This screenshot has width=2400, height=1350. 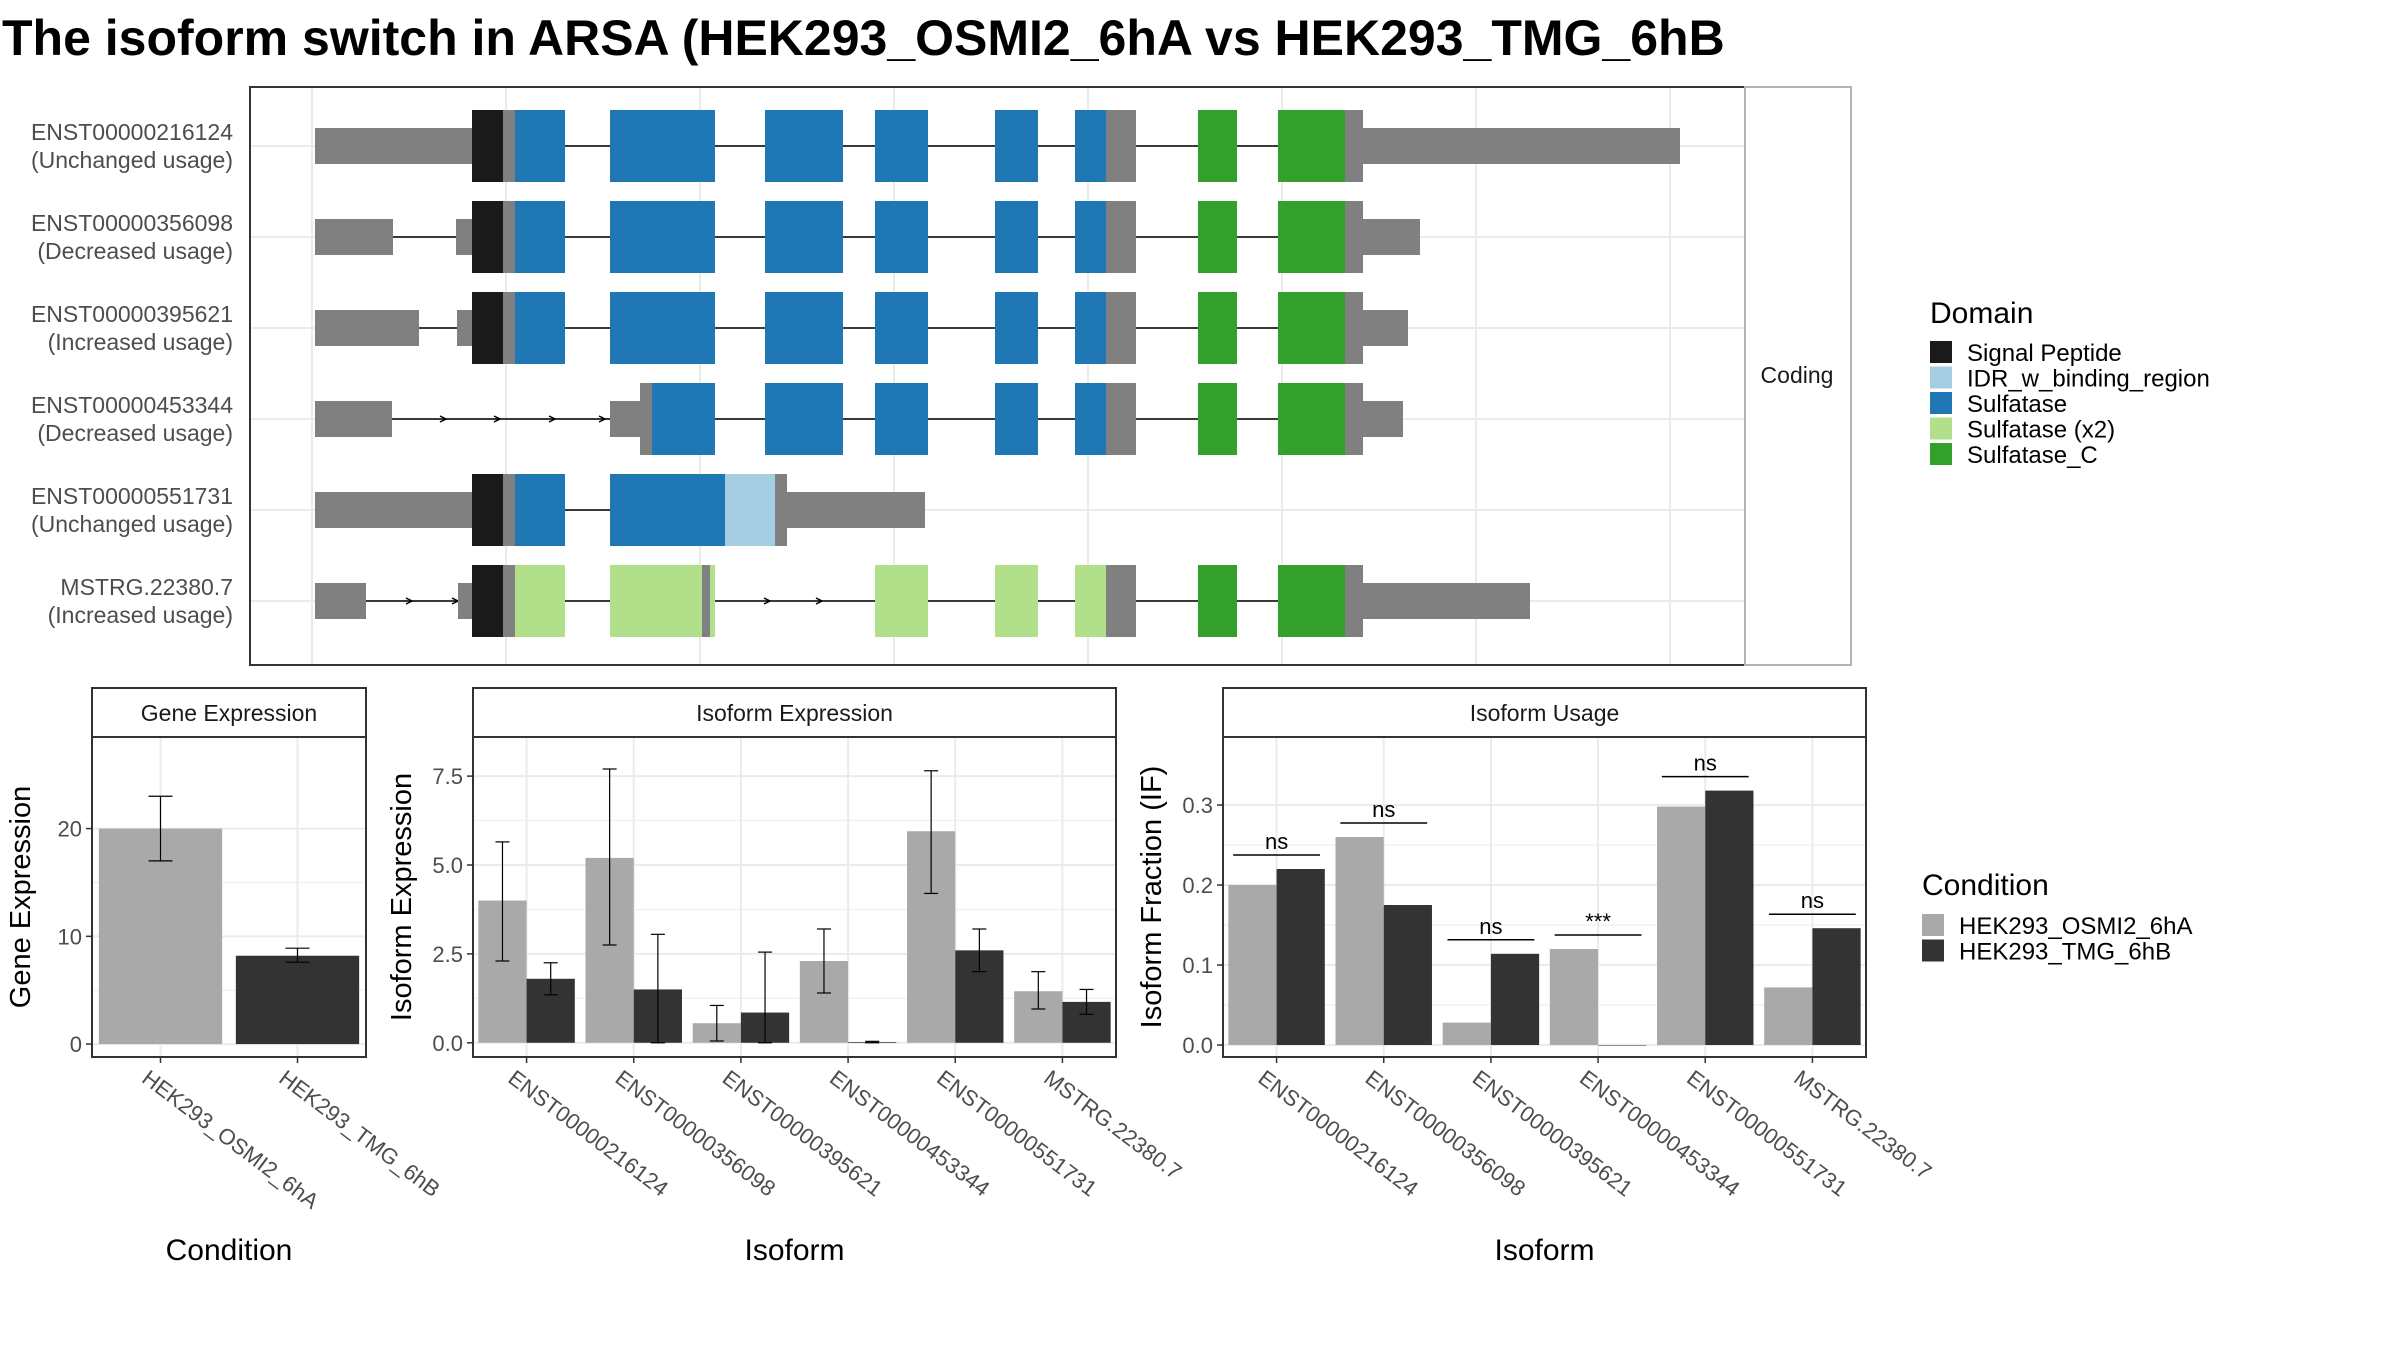 I want to click on y-tick-label: 7.5, so click(x=447, y=776).